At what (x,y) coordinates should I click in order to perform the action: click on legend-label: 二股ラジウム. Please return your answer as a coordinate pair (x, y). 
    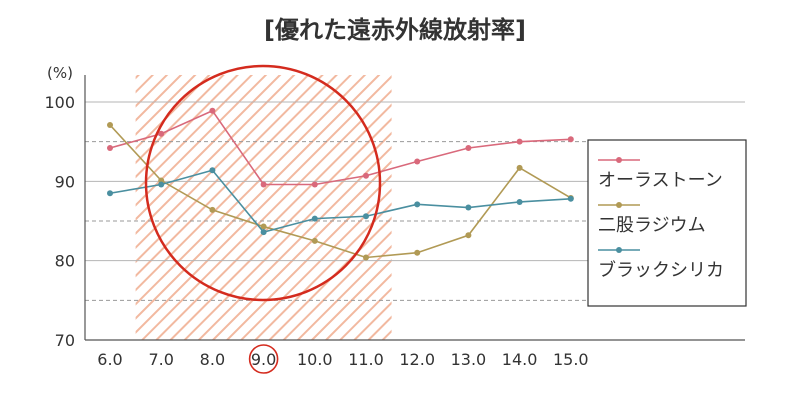
    Looking at the image, I should click on (652, 225).